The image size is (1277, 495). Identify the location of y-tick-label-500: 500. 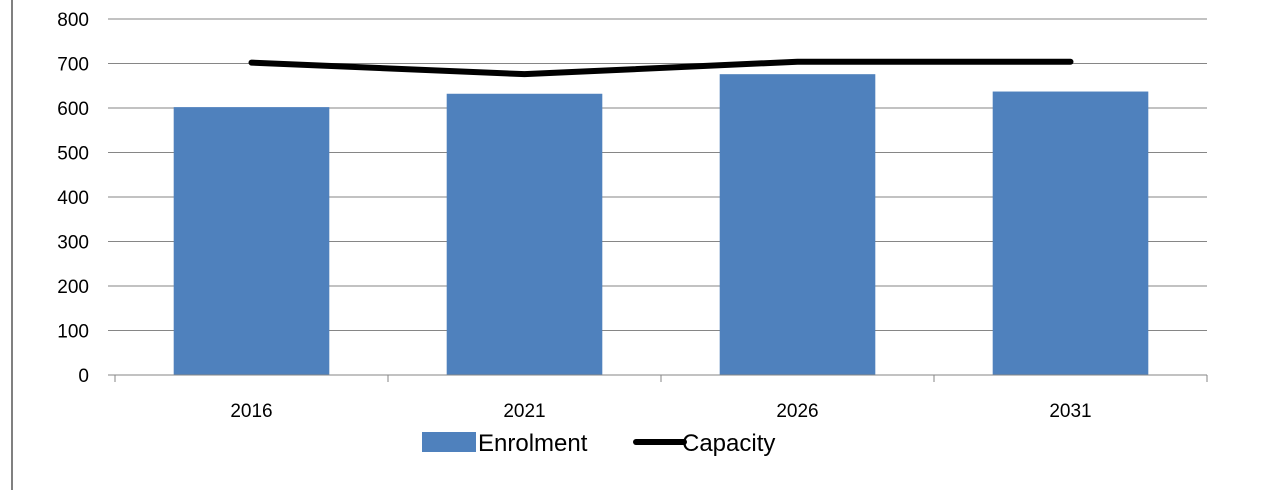
(73, 154).